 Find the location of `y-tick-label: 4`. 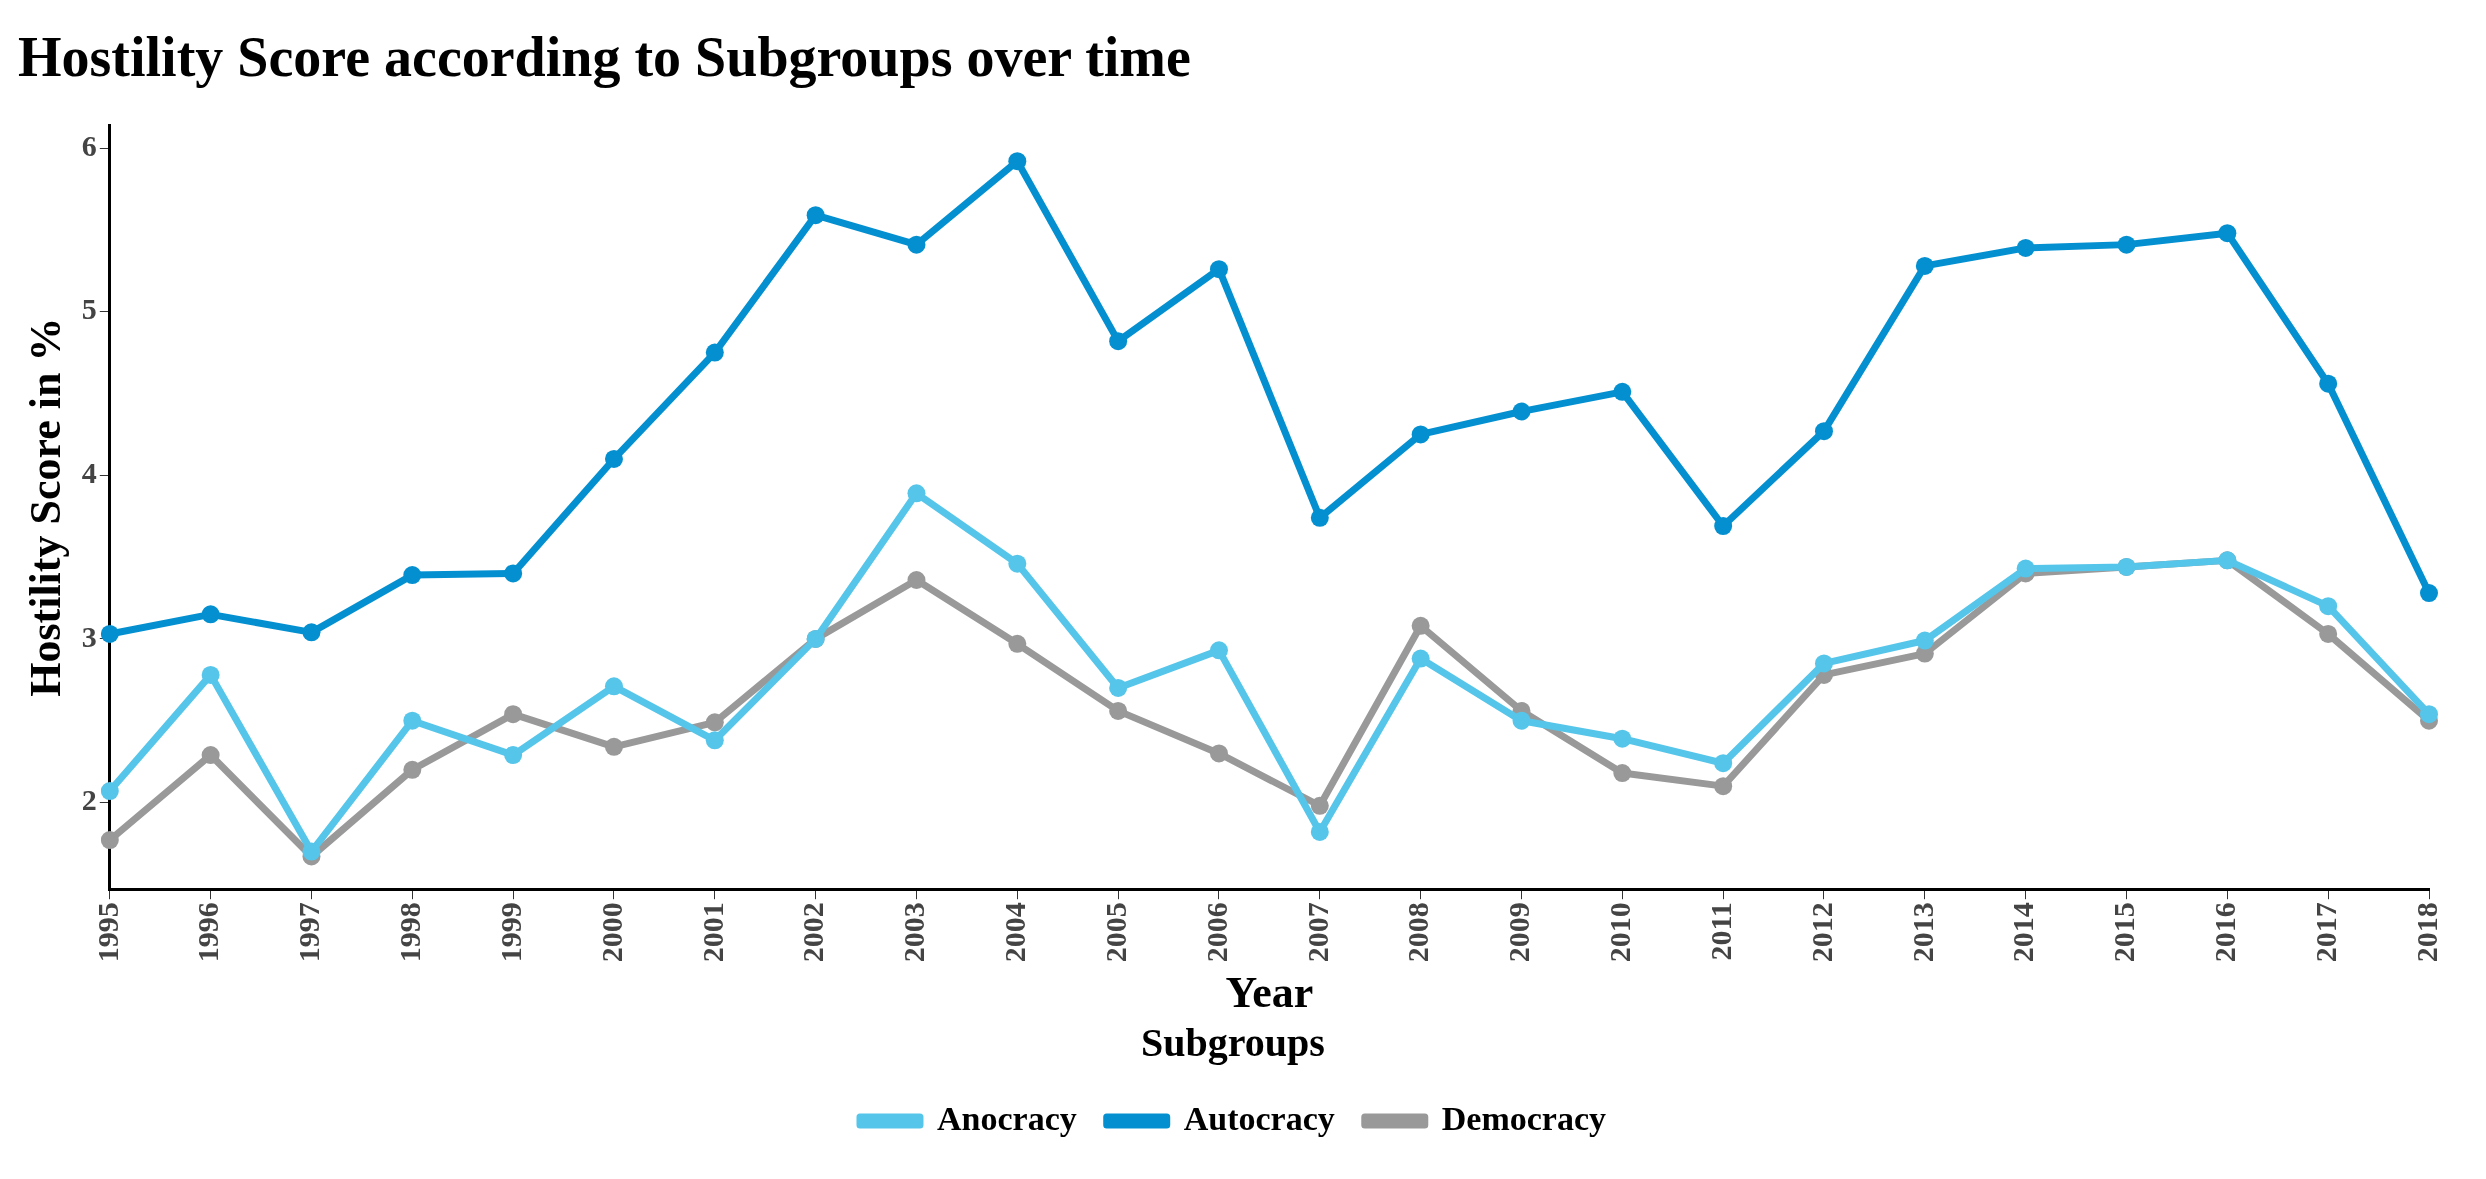

y-tick-label: 4 is located at coordinates (89, 473).